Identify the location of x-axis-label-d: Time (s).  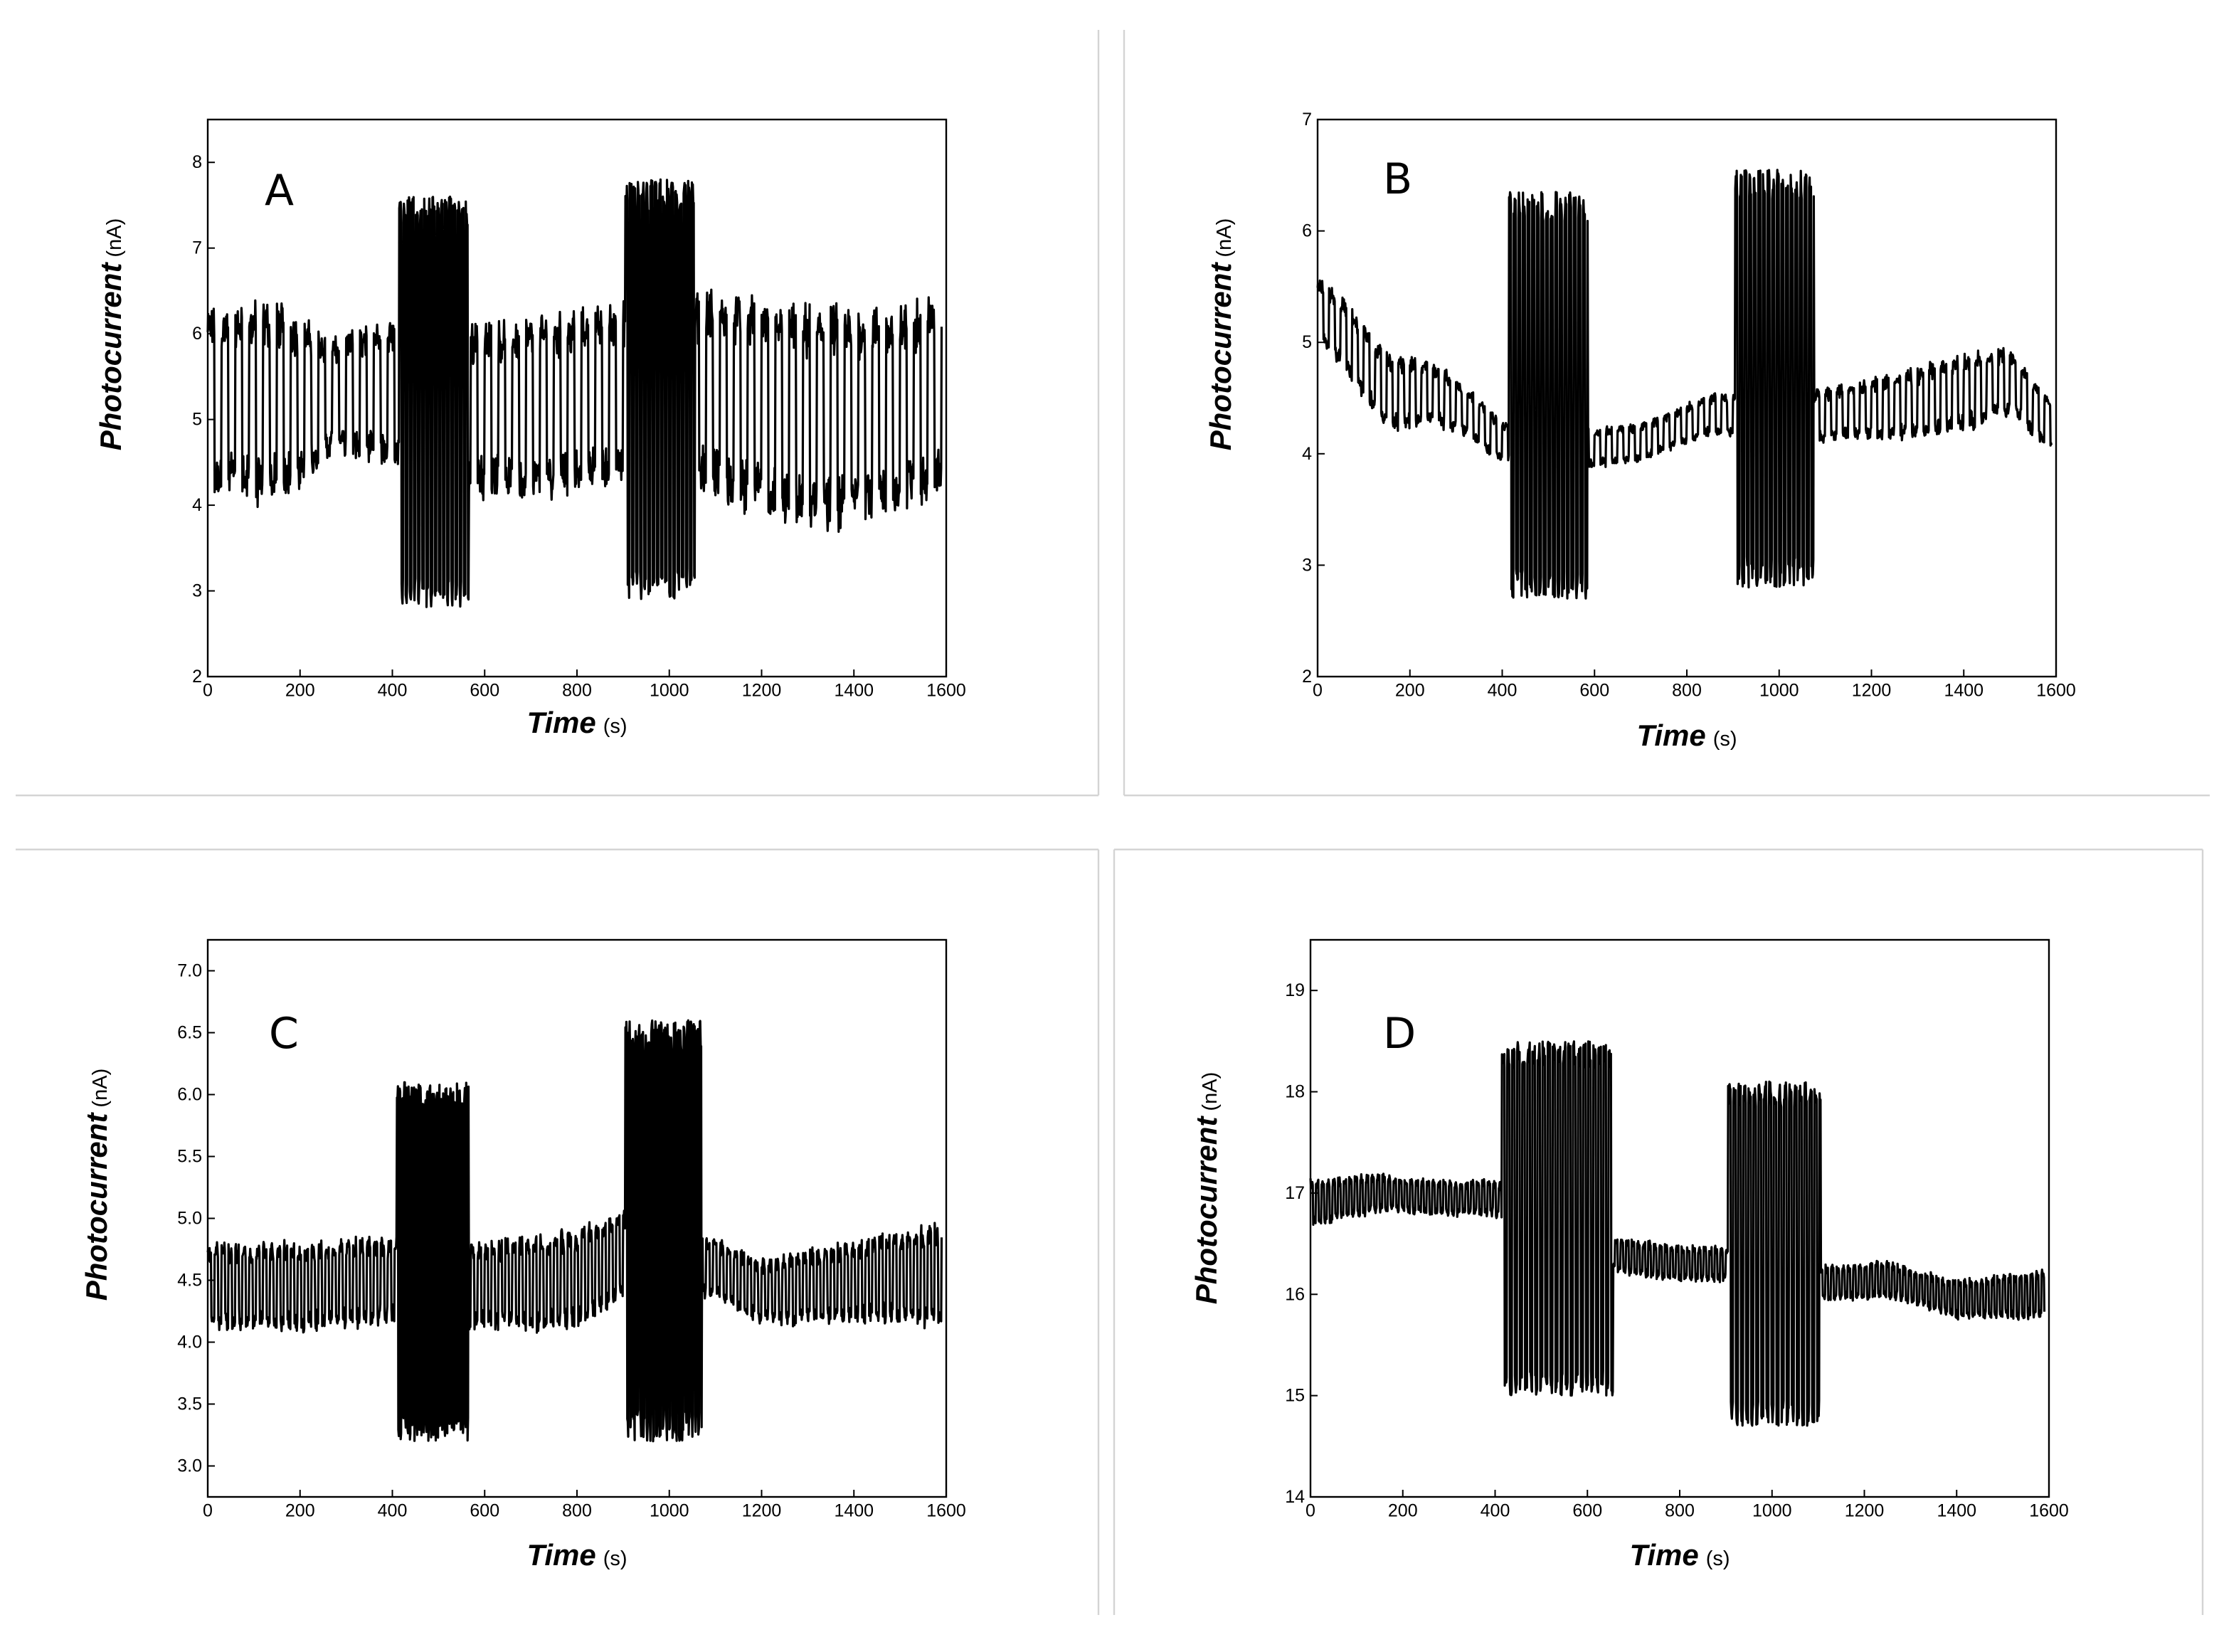
(1680, 1555).